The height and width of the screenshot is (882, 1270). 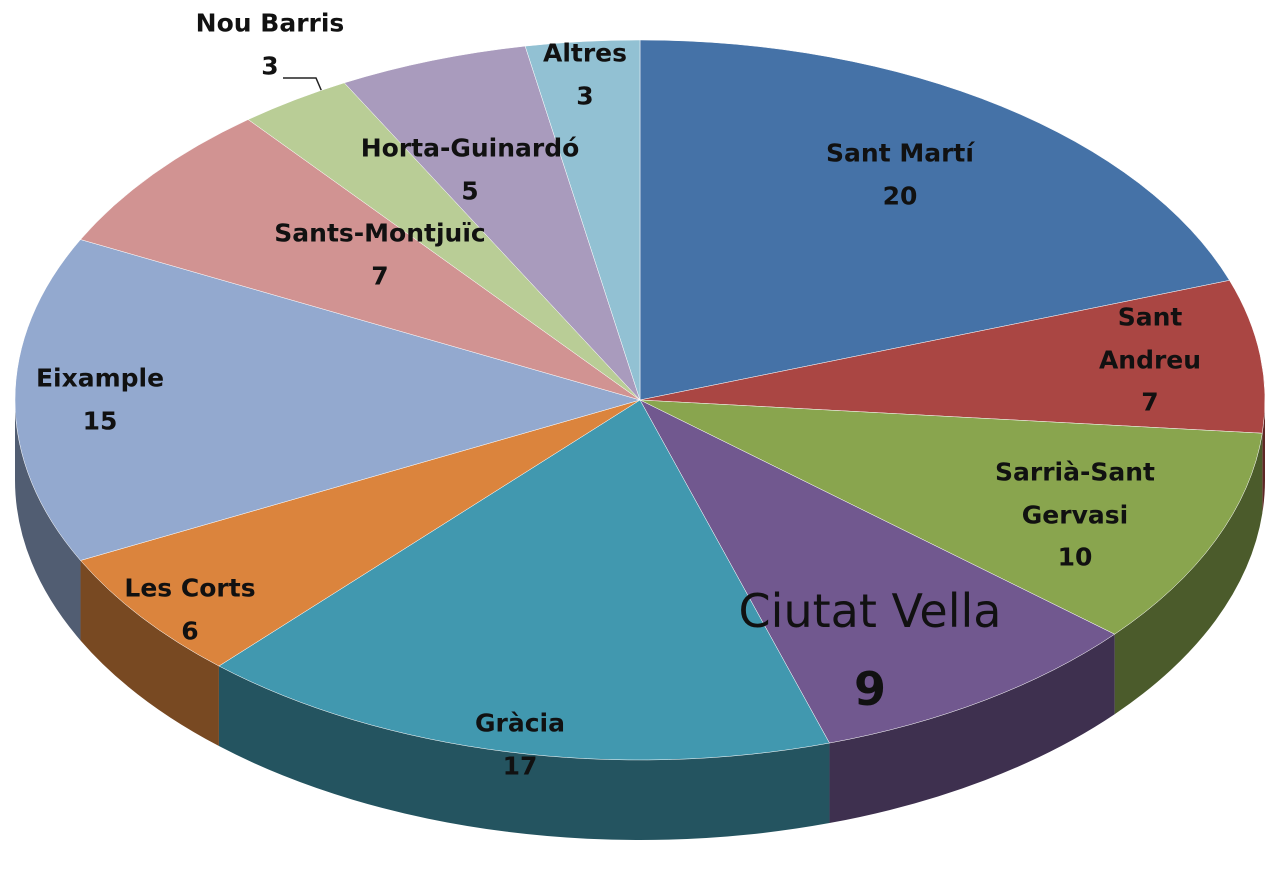 What do you see at coordinates (470, 148) in the screenshot?
I see `label-name: Horta-Guinardó` at bounding box center [470, 148].